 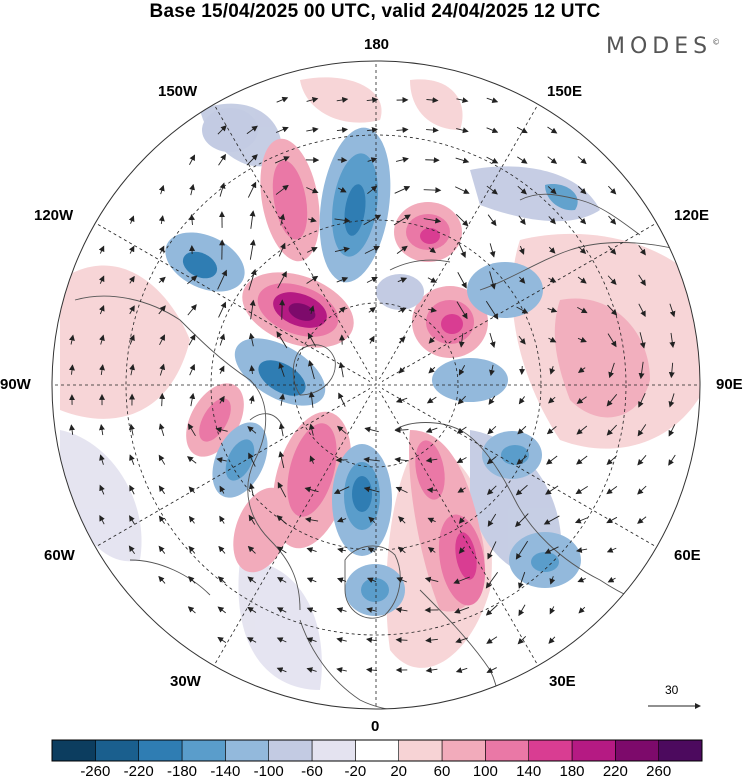 What do you see at coordinates (442, 771) in the screenshot?
I see `colorbar-tick-label: 60` at bounding box center [442, 771].